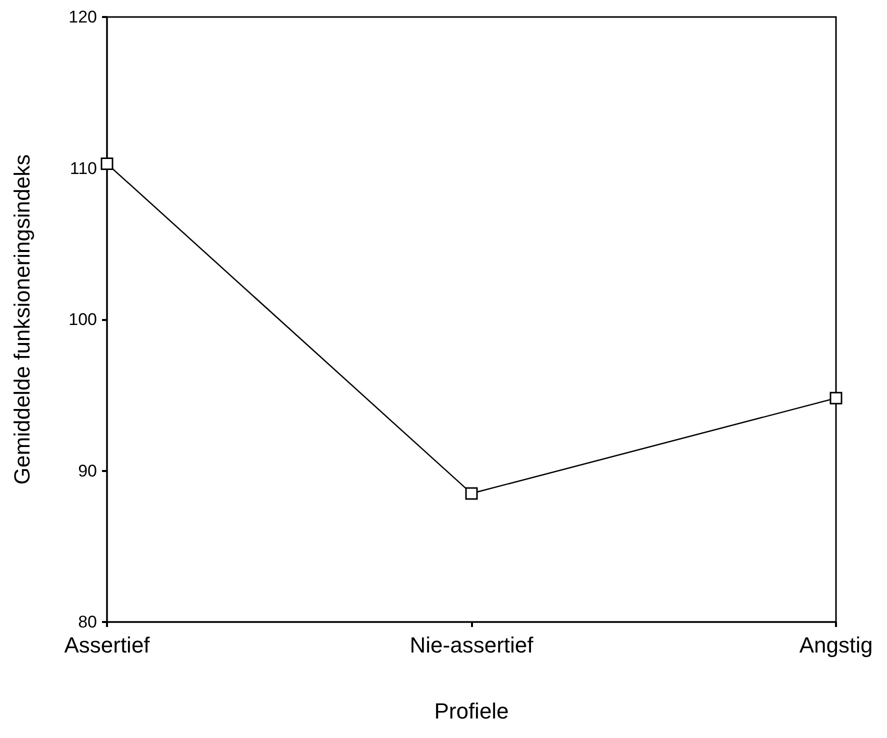  I want to click on y-tick-label: 100, so click(82, 319).